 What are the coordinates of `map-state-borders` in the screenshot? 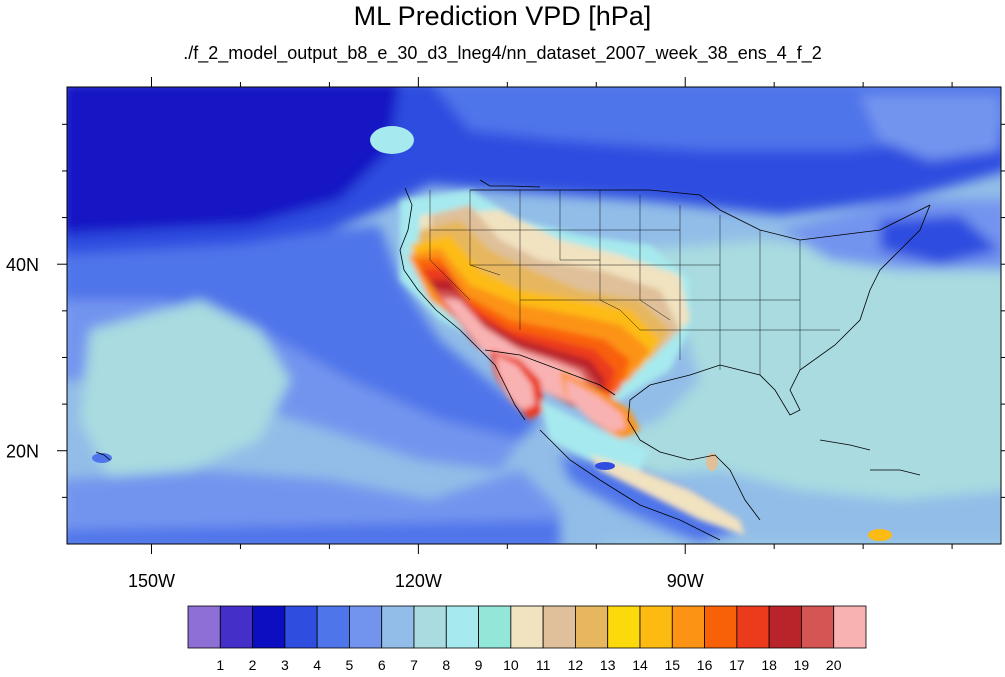 It's located at (634, 282).